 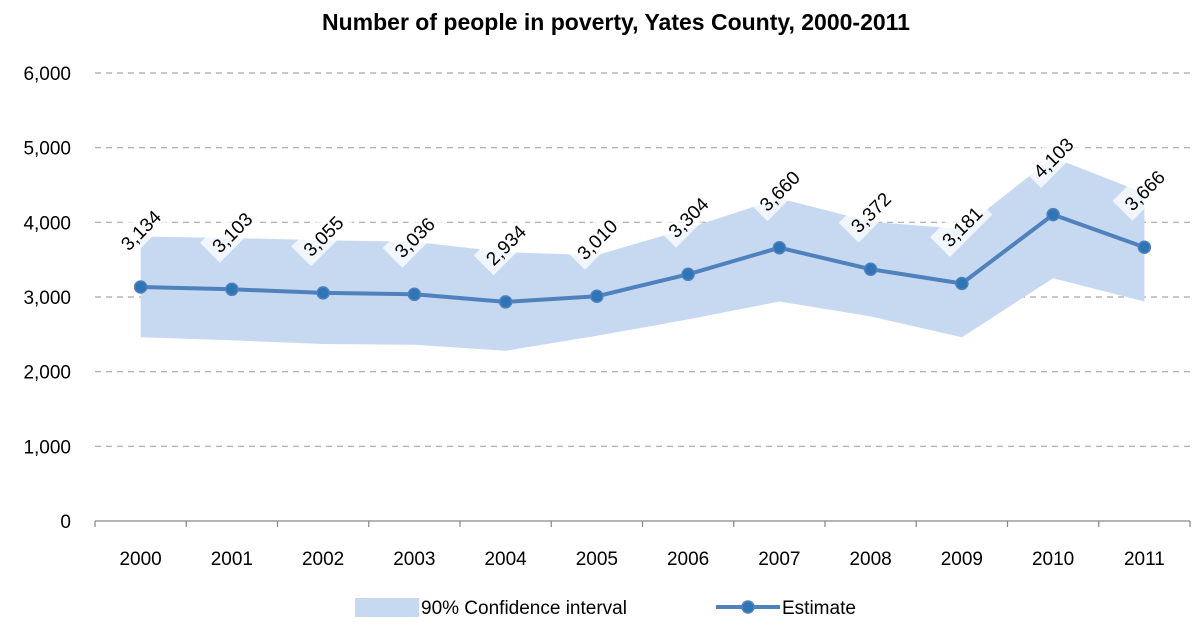 What do you see at coordinates (47, 149) in the screenshot?
I see `y-tick-label: 5,000` at bounding box center [47, 149].